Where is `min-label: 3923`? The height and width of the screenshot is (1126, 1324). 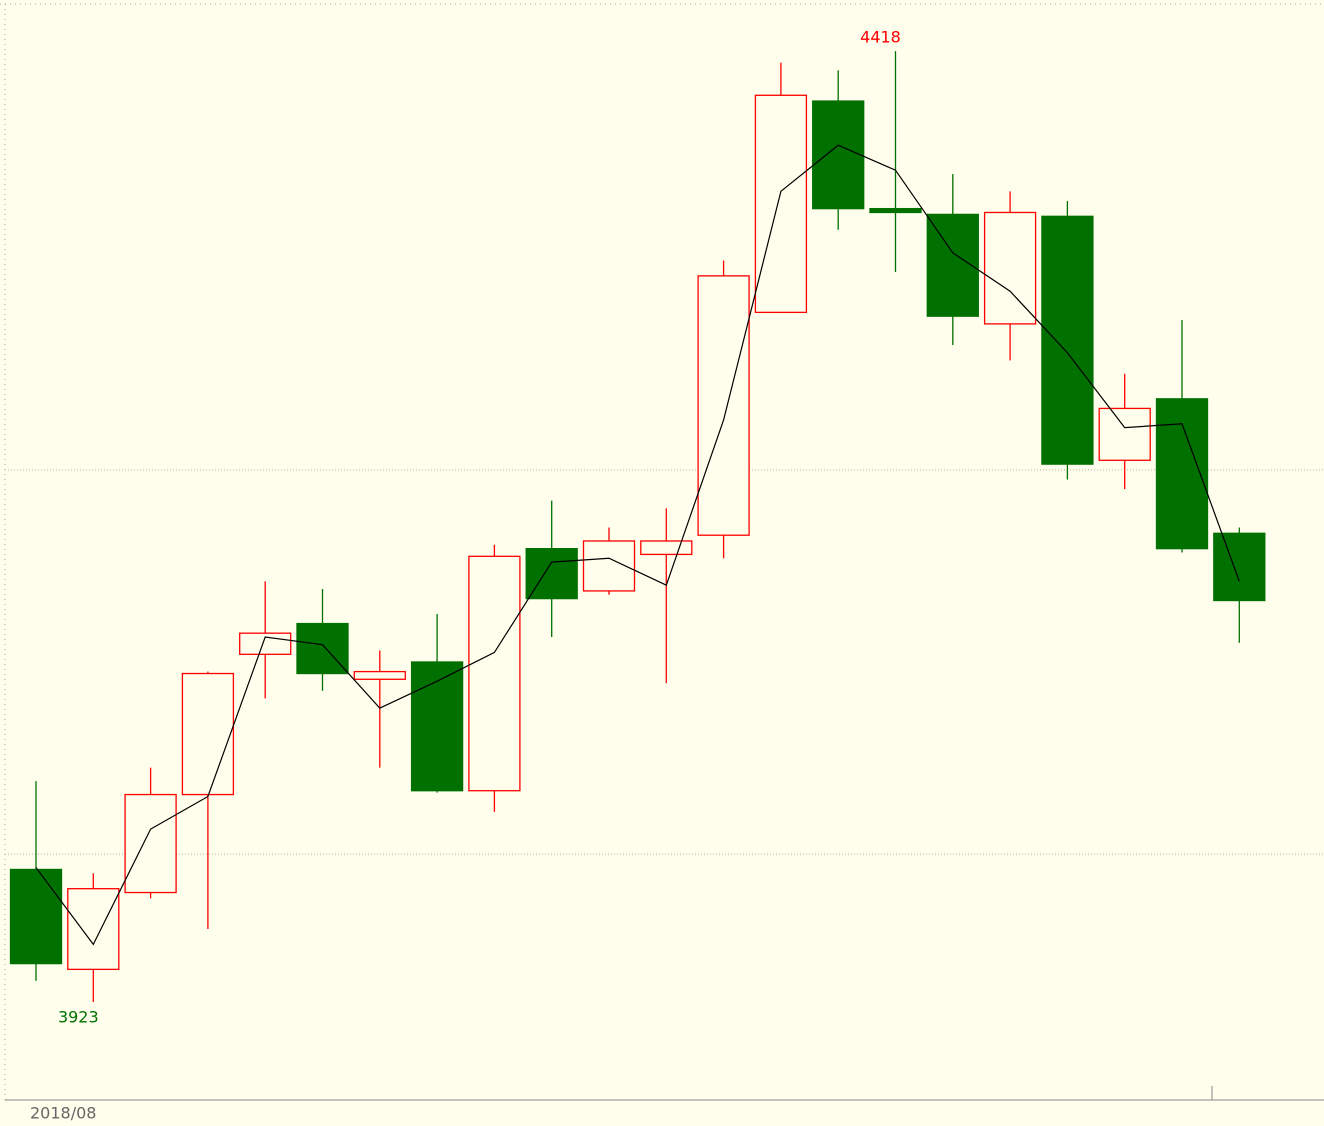
min-label: 3923 is located at coordinates (78, 1017).